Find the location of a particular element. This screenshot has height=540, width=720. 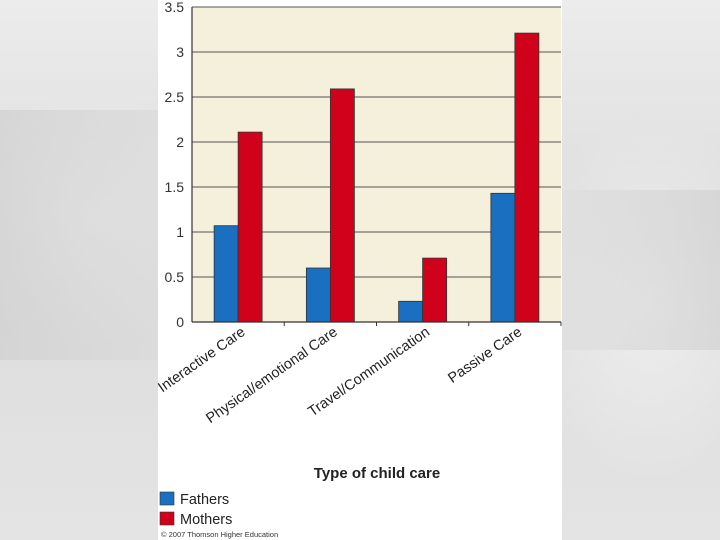

background-shape-left is located at coordinates (80, 235).